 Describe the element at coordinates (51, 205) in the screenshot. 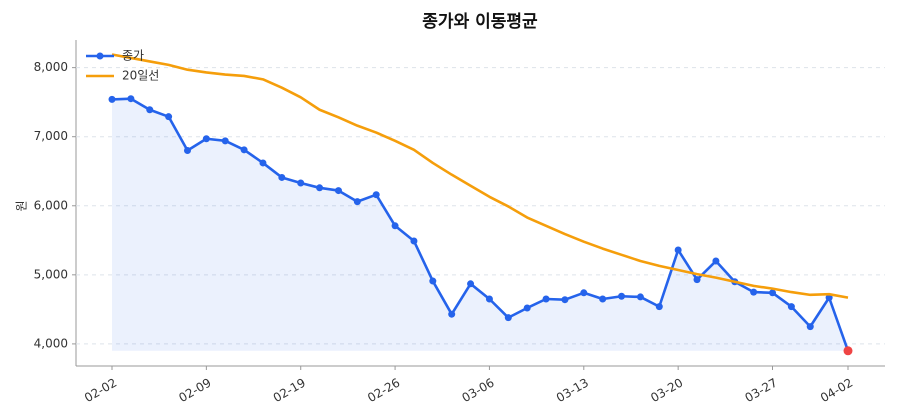

I see `y-tick-label: 6,000` at that location.